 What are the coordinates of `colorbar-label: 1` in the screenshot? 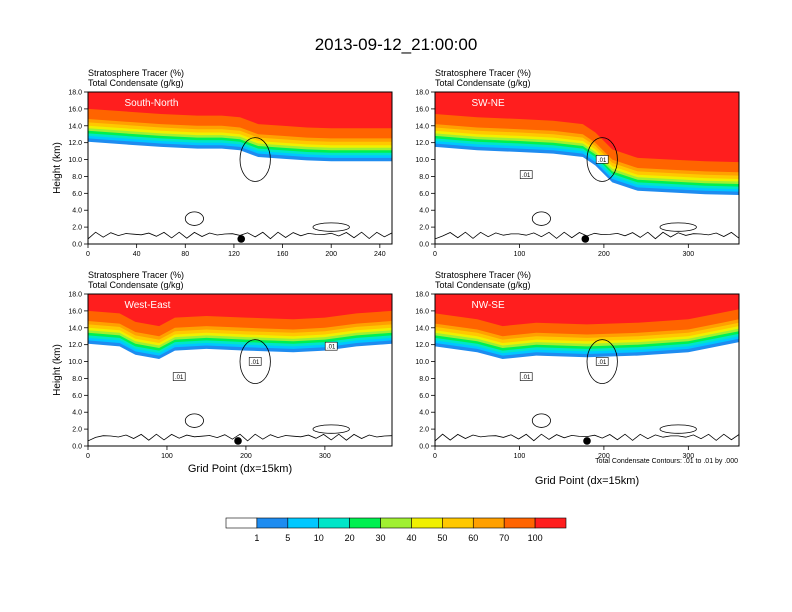 It's located at (256, 538).